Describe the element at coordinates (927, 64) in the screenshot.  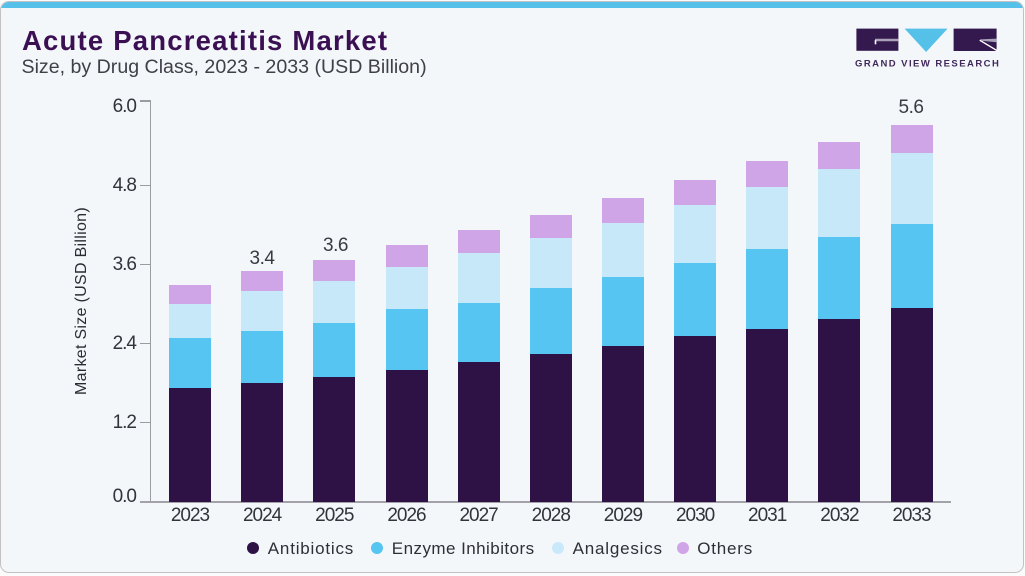
I see `svg-text: GRAND VIEW RESEARCH` at that location.